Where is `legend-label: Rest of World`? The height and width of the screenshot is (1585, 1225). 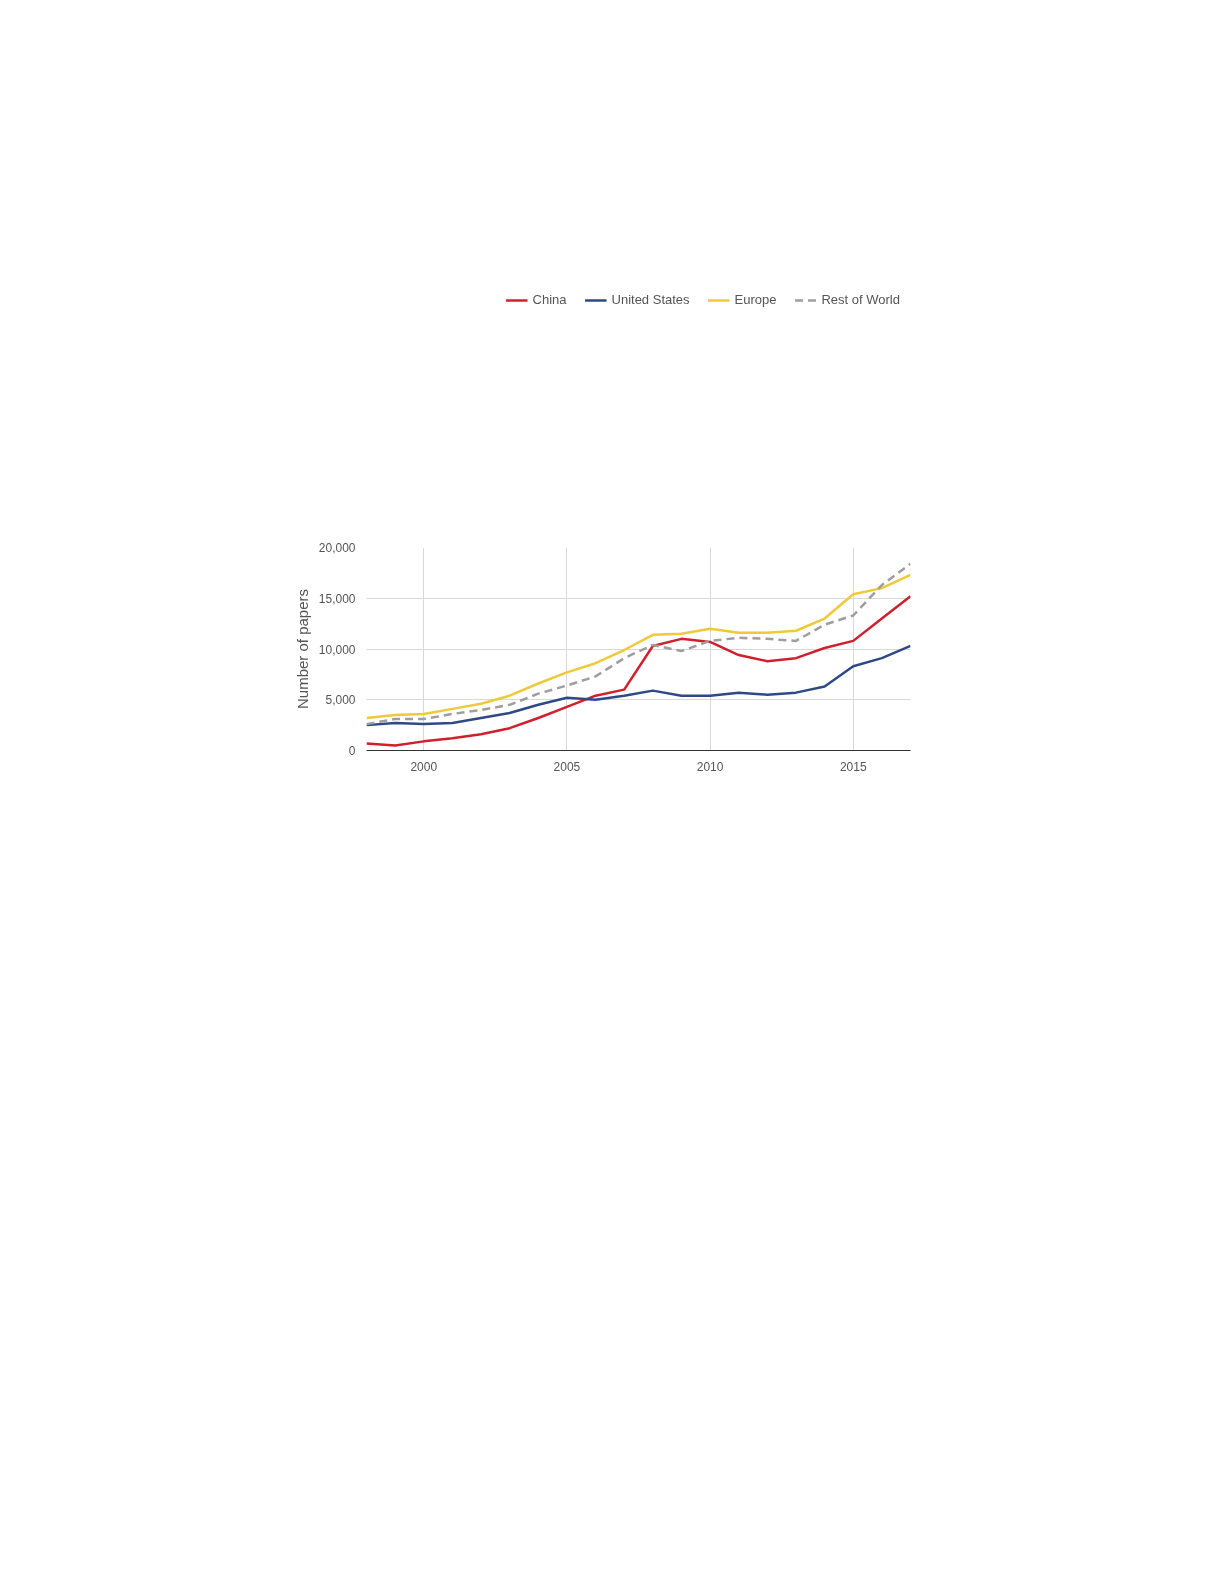
legend-label: Rest of World is located at coordinates (860, 299).